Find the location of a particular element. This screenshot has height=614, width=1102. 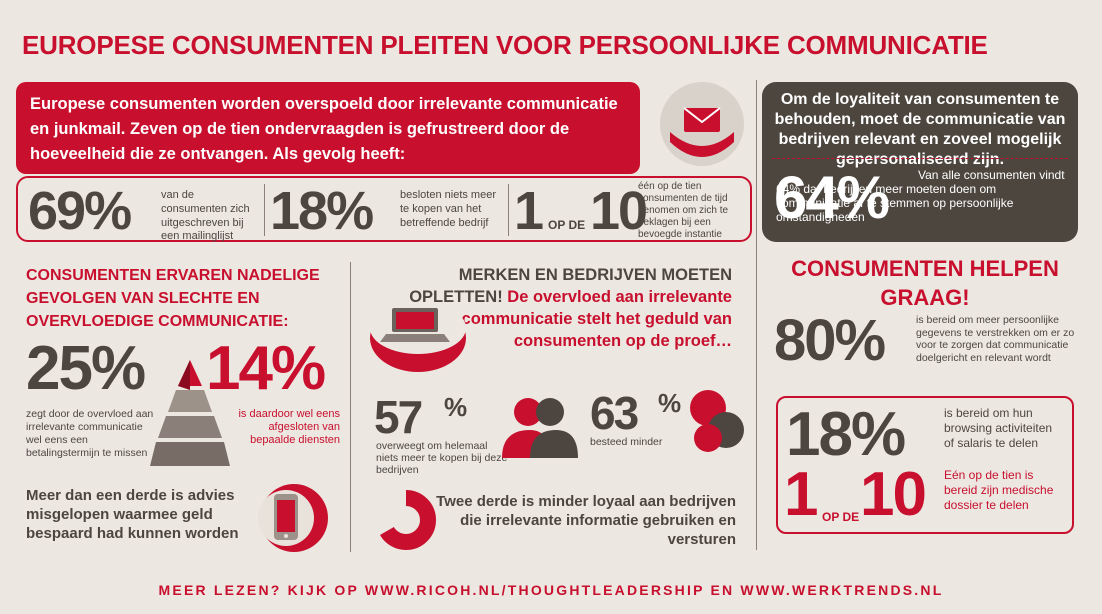

stat-25-value: 25% is located at coordinates (86, 368).